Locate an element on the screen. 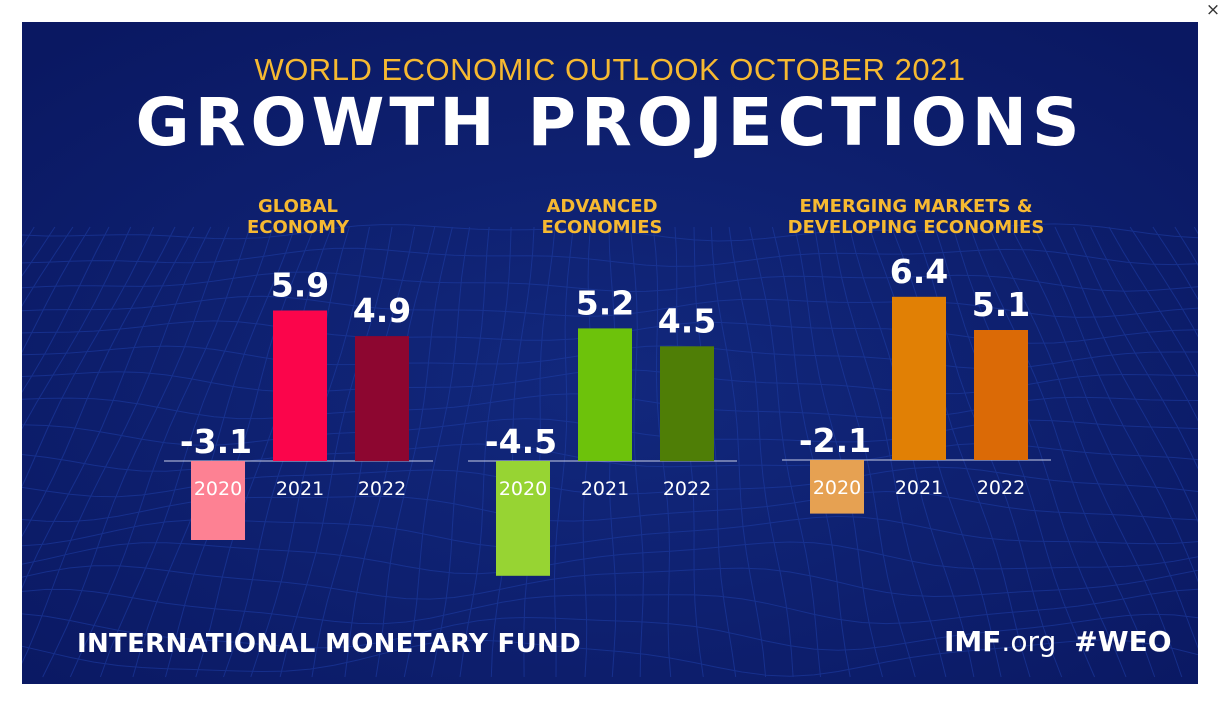 The width and height of the screenshot is (1223, 709). chart-title-line: ECONOMY is located at coordinates (298, 227).